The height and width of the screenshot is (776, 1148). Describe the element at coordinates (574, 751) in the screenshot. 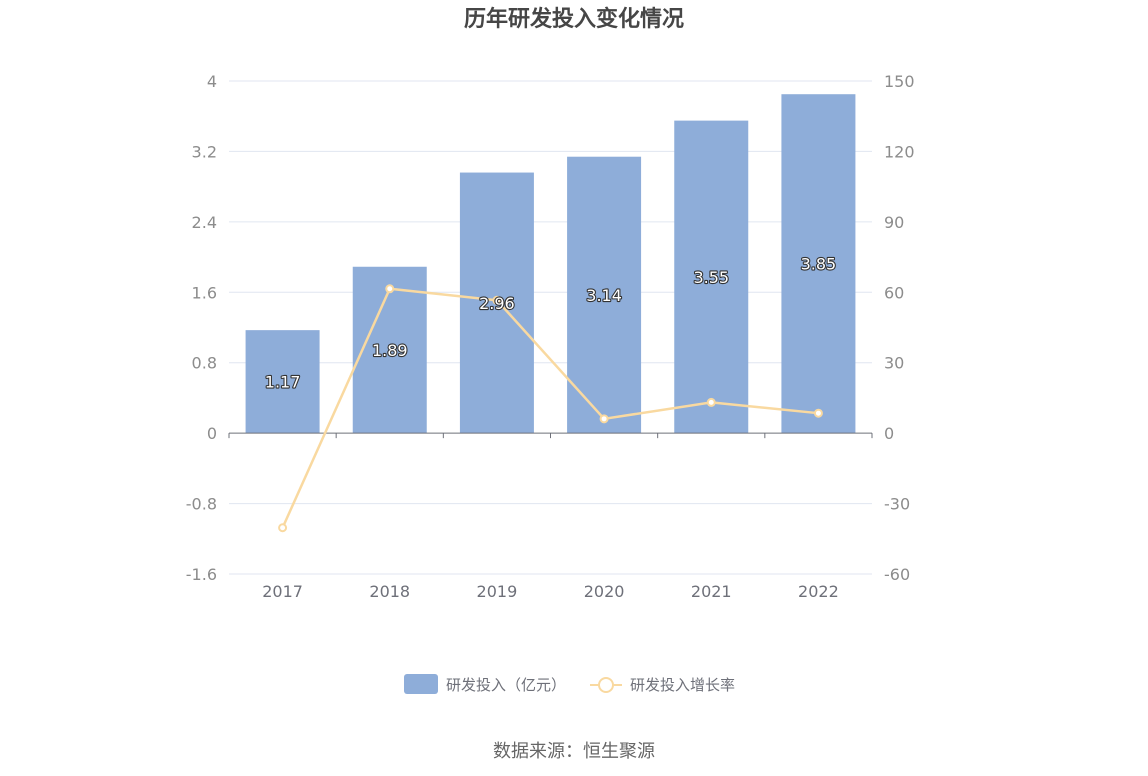

I see `source-text: 数据来源：恒生聚源` at that location.